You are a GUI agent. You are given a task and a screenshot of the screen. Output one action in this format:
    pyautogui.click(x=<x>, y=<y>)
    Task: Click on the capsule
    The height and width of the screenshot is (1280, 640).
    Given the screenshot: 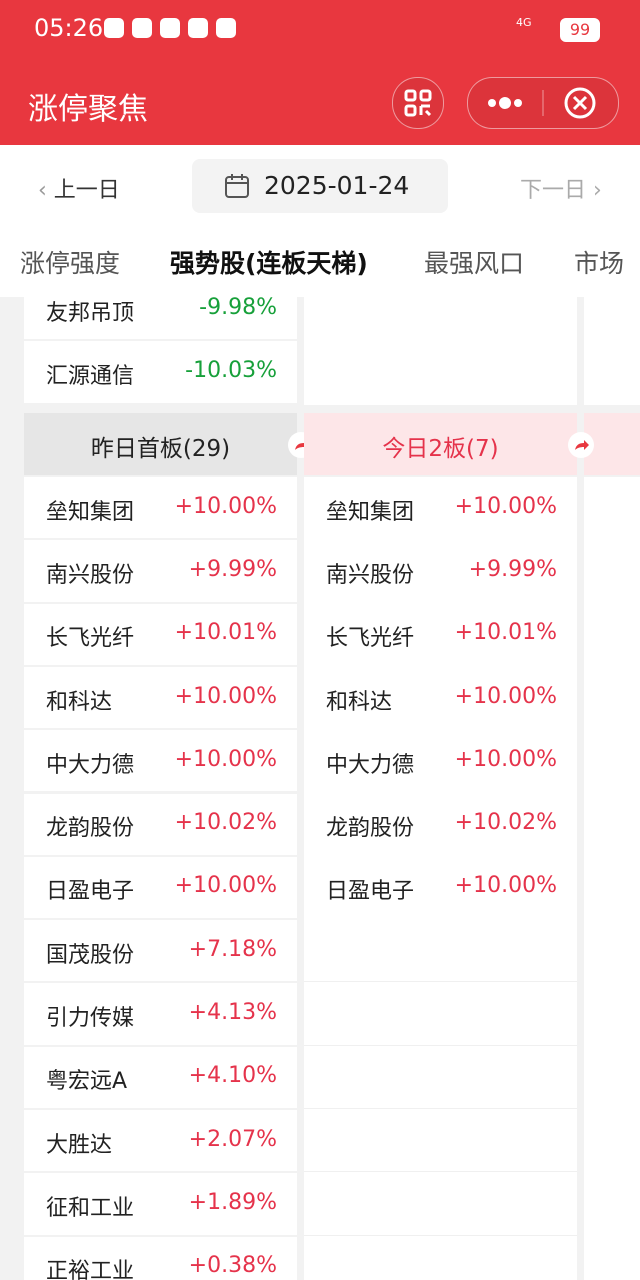 What is the action you would take?
    pyautogui.click(x=543, y=103)
    